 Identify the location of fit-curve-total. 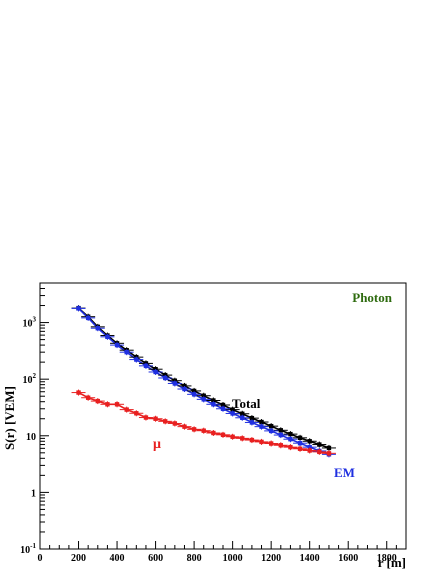
(203, 378).